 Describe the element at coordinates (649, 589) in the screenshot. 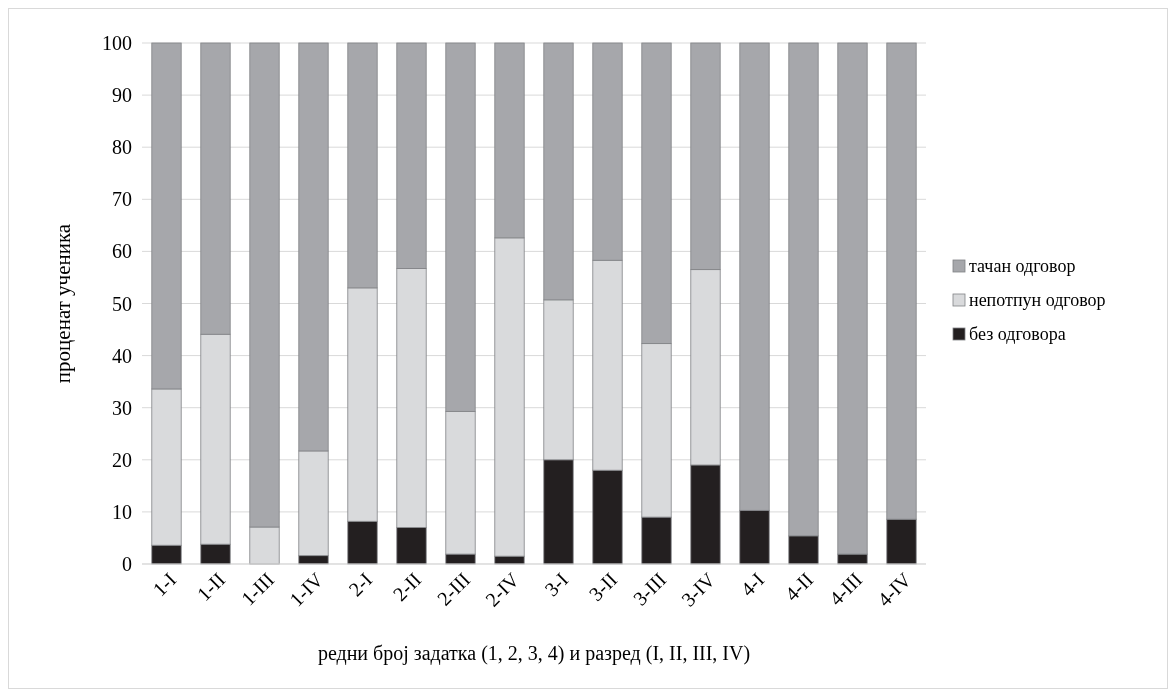

I see `x-tick-label: 3-III` at that location.